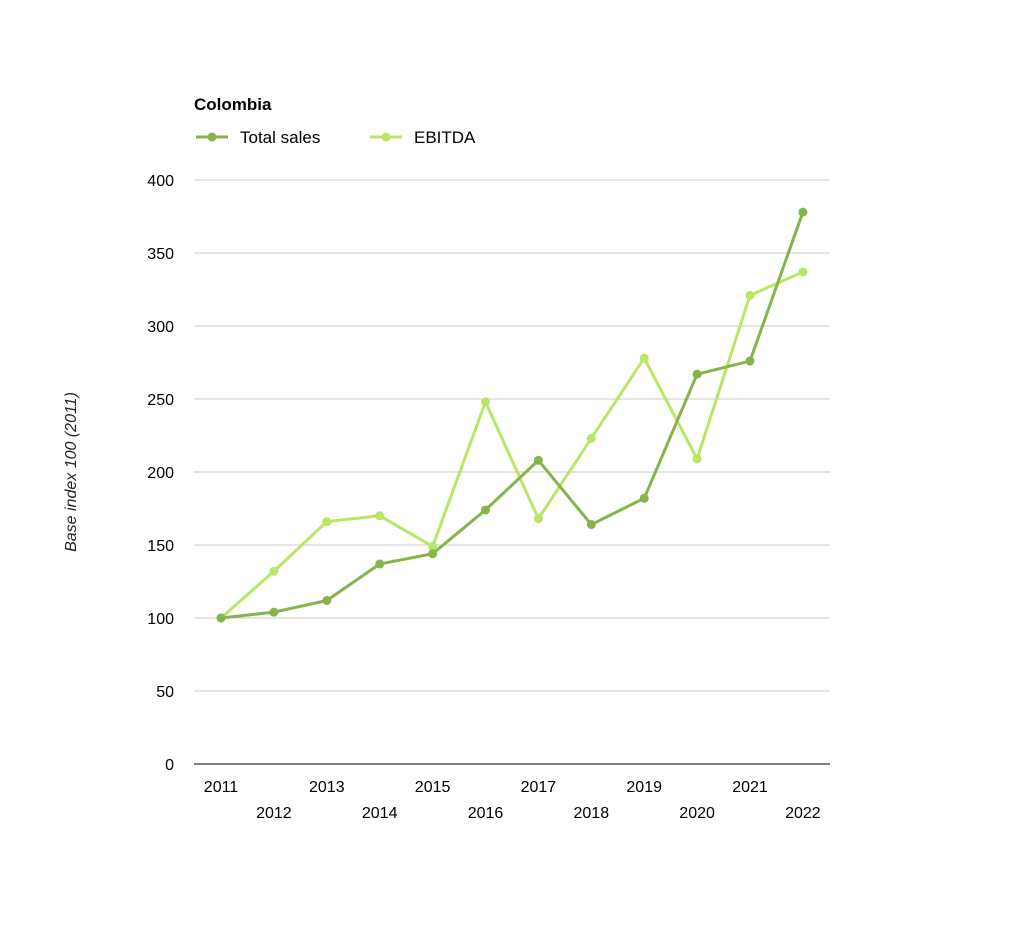 The height and width of the screenshot is (944, 1024). What do you see at coordinates (380, 813) in the screenshot?
I see `x-tick-label: 2014` at bounding box center [380, 813].